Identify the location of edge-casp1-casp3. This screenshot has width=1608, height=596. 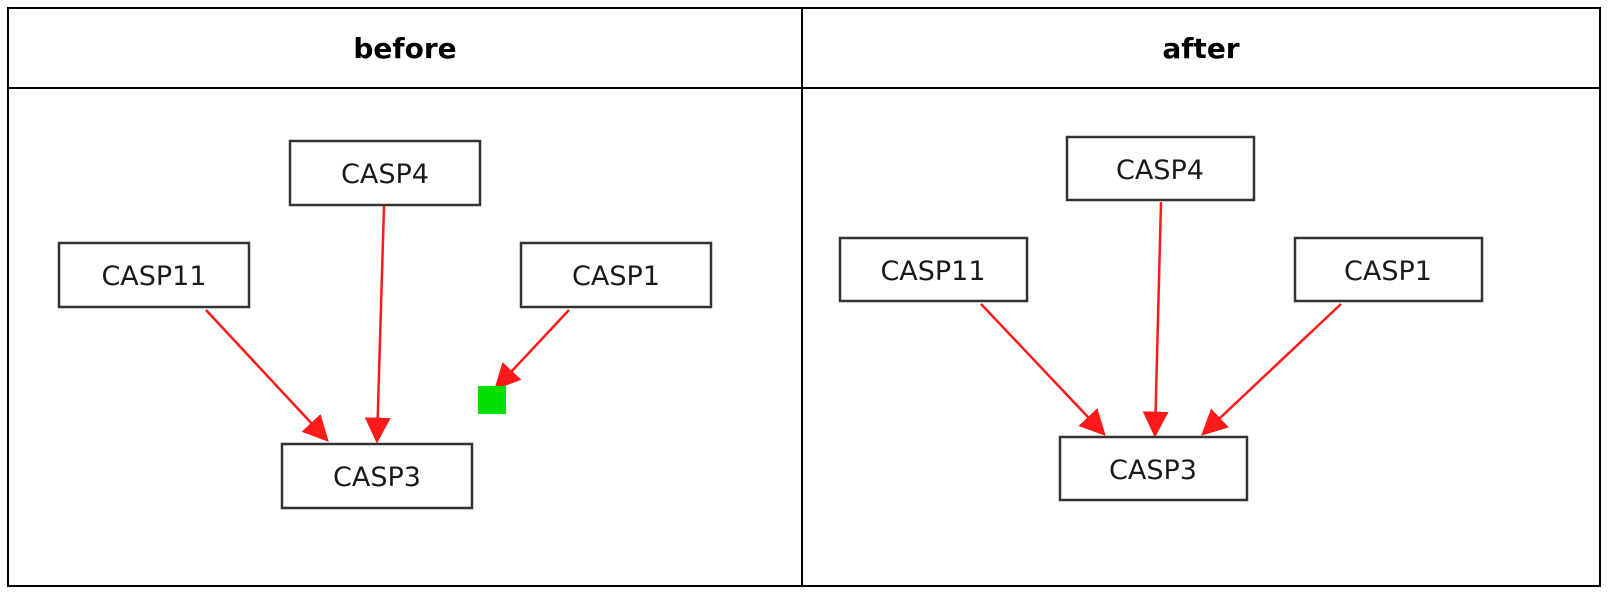
(1271, 369).